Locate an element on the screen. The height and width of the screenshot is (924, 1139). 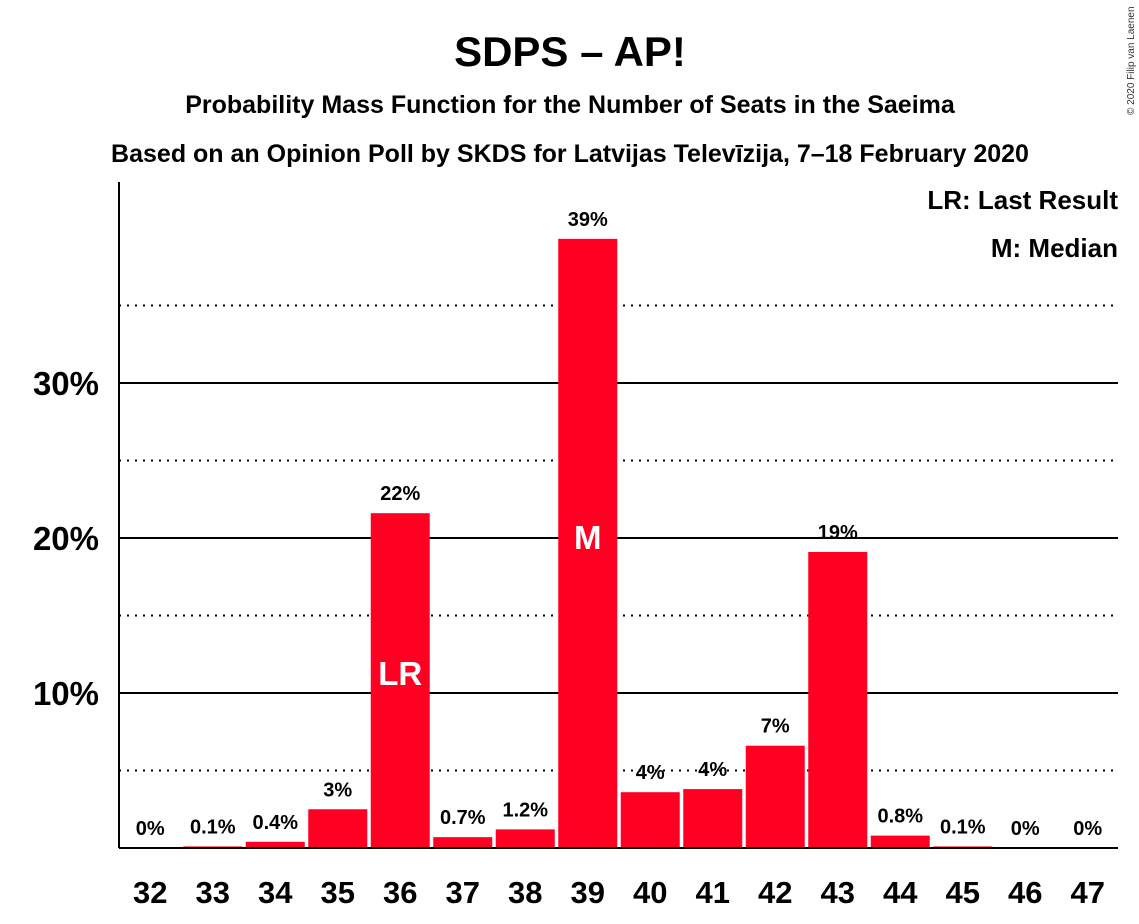
bar-value-label: 7% is located at coordinates (775, 727).